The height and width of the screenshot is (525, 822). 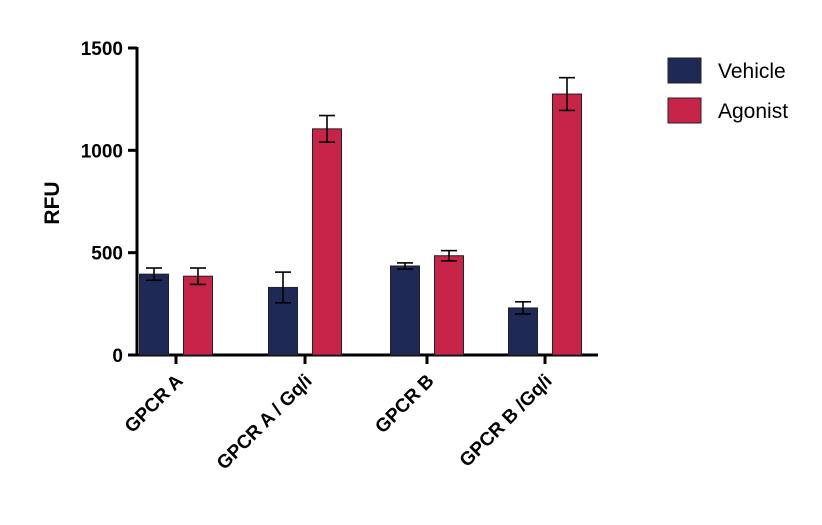 What do you see at coordinates (52, 202) in the screenshot?
I see `y-axis-title: RFU` at bounding box center [52, 202].